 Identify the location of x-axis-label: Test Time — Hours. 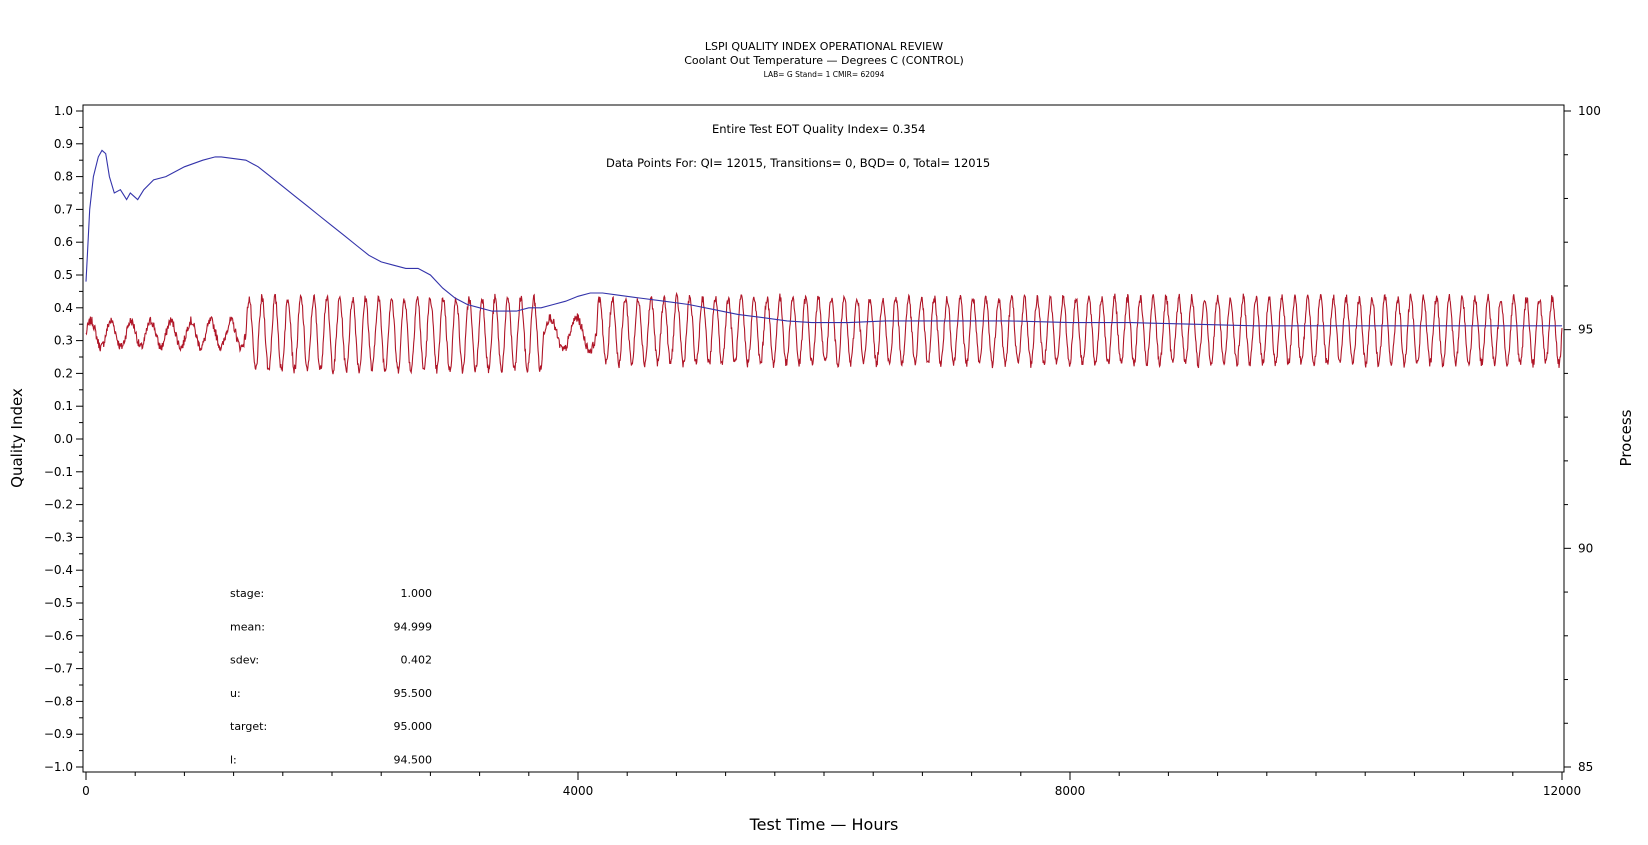
(824, 824).